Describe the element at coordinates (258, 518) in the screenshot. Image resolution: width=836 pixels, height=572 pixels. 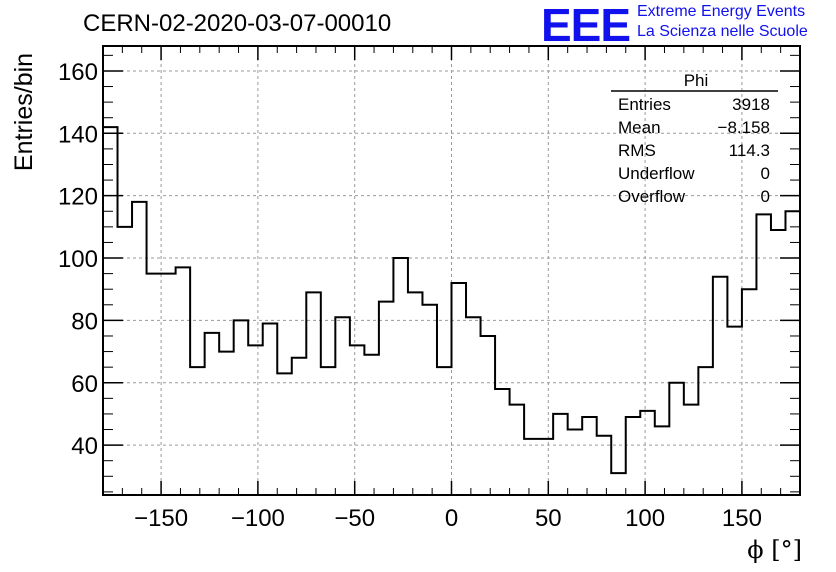
I see `x-tick-label: −100` at that location.